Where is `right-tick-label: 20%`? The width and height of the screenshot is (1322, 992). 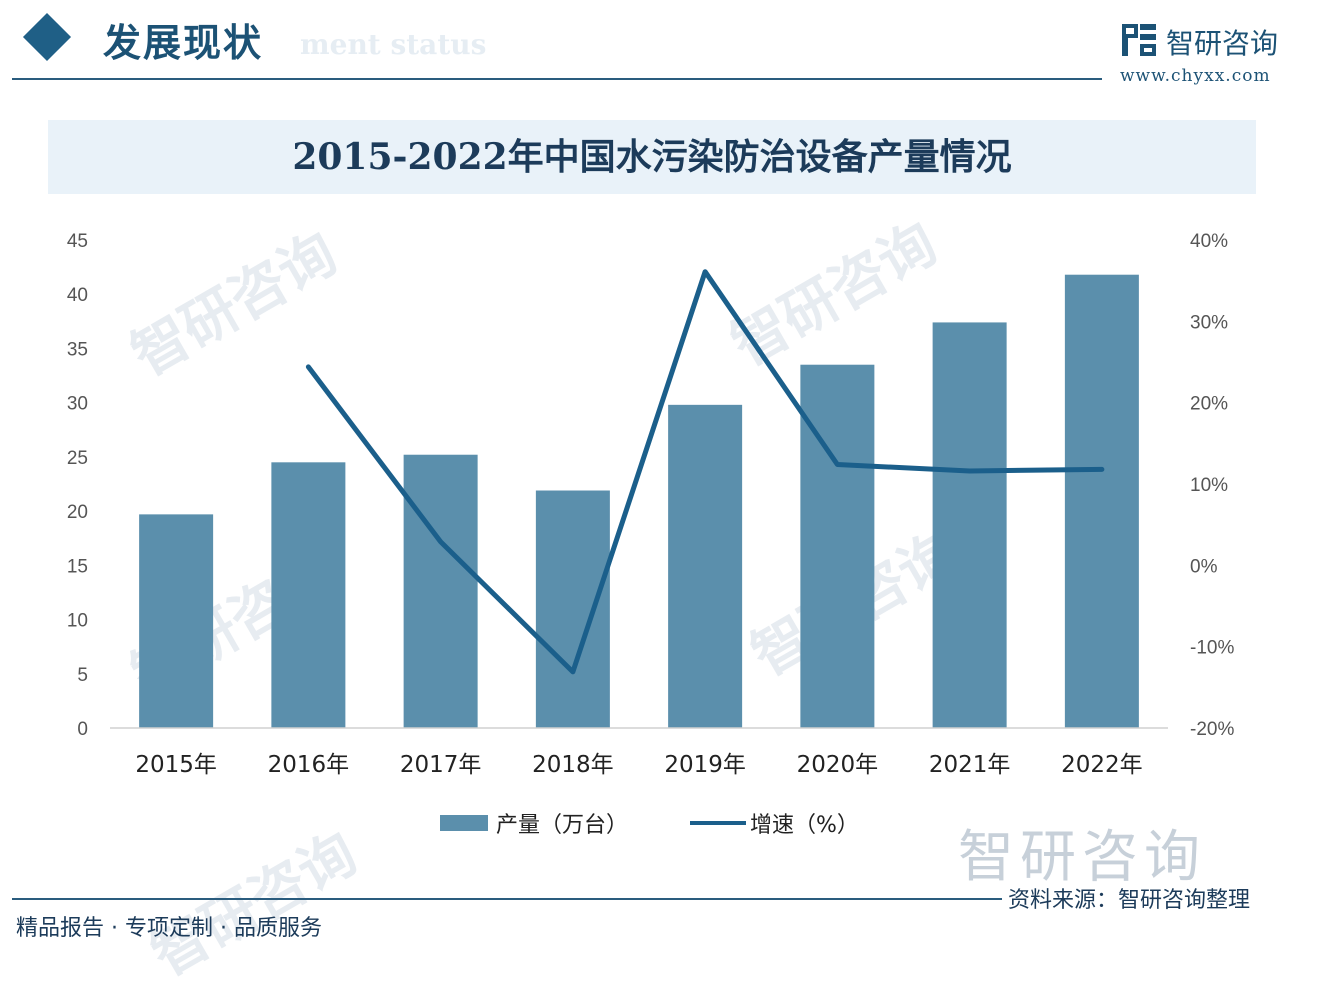 right-tick-label: 20% is located at coordinates (1209, 404).